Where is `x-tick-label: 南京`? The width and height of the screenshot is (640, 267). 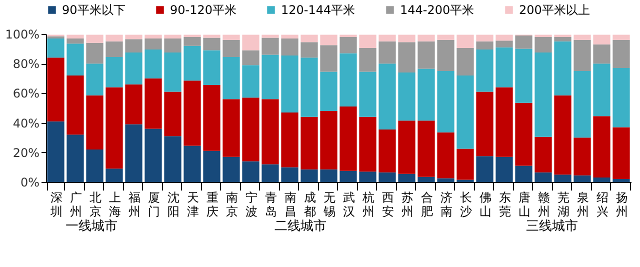
x-tick-label: 南京 is located at coordinates (232, 204).